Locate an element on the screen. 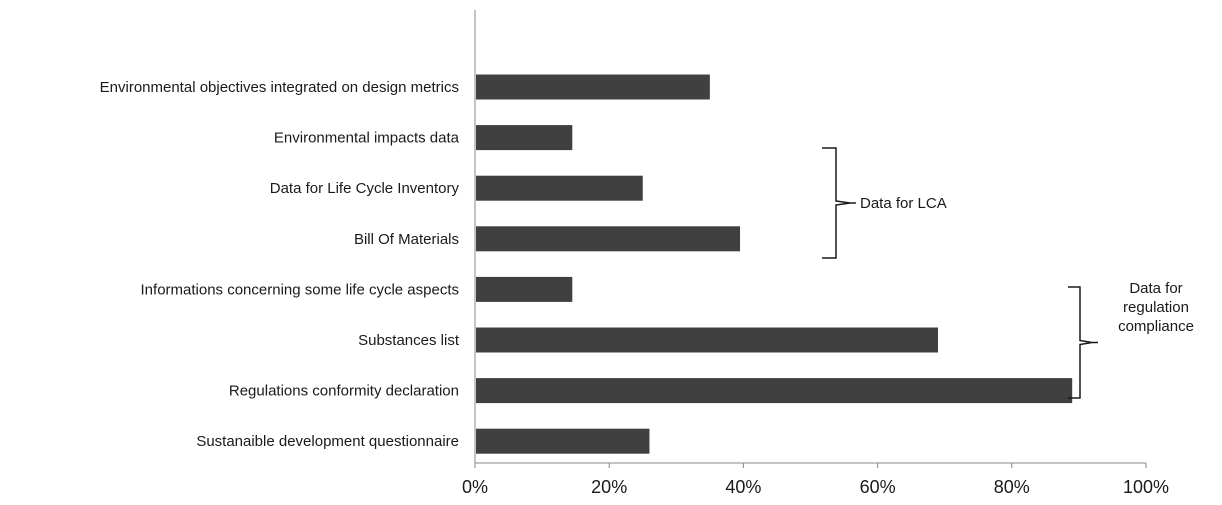 The height and width of the screenshot is (505, 1222). x-tick-label: 0% is located at coordinates (475, 487).